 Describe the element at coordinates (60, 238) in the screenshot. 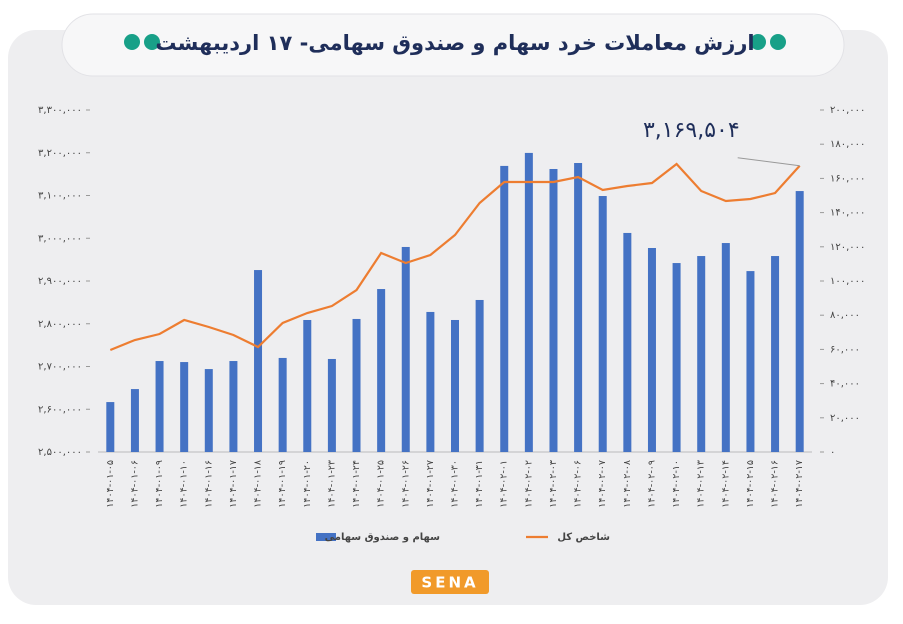

I see `y-tick-label: ۳,۰۰۰,۰۰۰` at that location.